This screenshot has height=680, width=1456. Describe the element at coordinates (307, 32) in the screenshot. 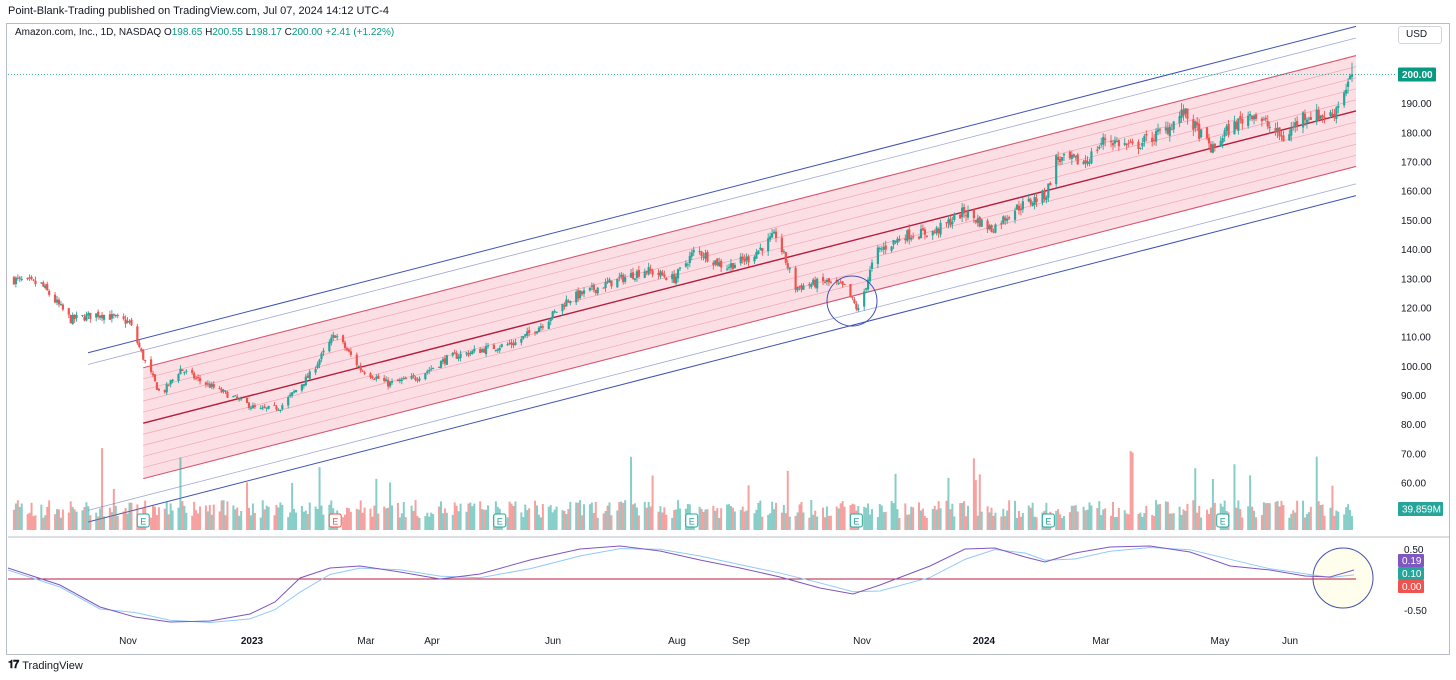

I see `close-value: 200.00` at that location.